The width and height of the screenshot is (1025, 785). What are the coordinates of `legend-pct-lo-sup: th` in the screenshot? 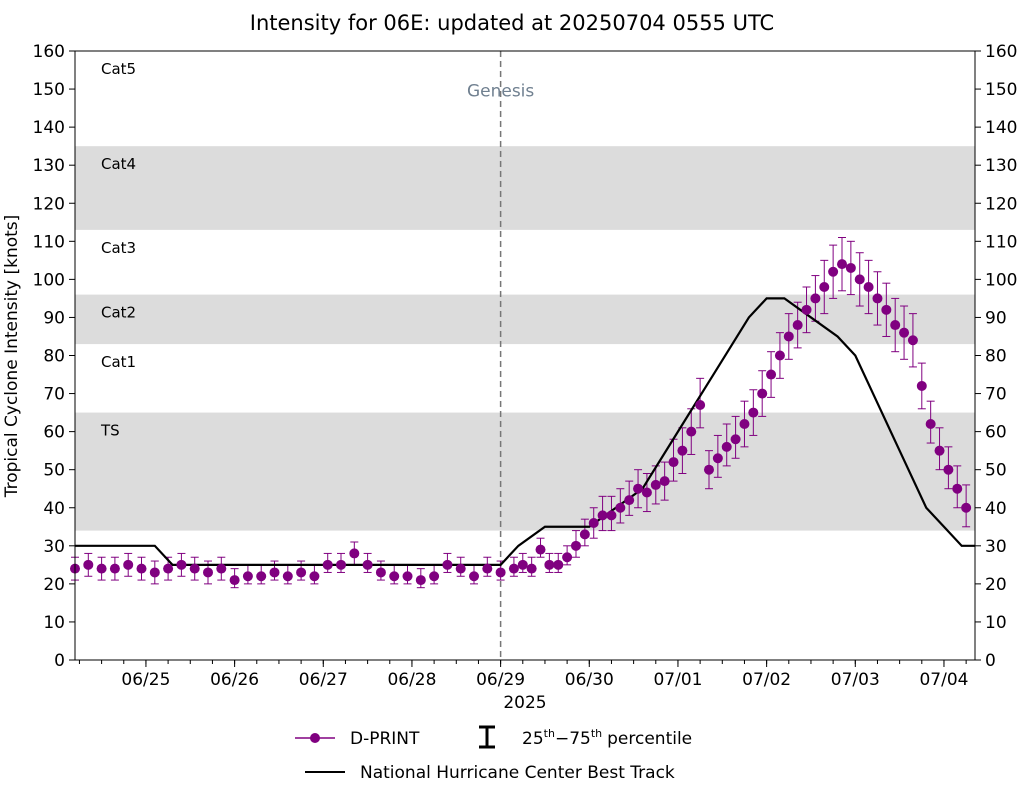 It's located at (549, 733).